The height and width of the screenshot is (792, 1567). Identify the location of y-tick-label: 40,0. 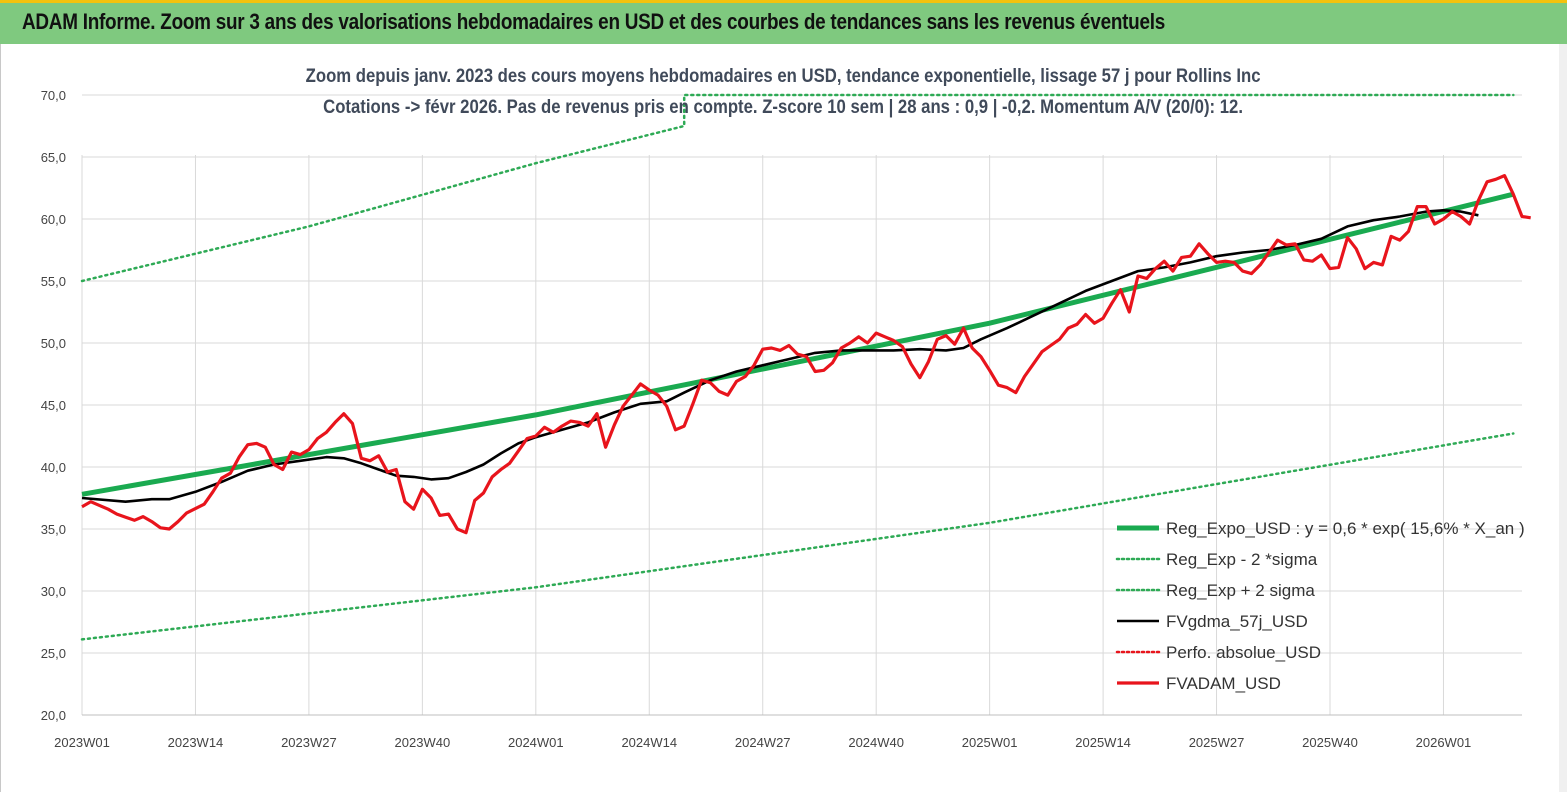
(53, 467).